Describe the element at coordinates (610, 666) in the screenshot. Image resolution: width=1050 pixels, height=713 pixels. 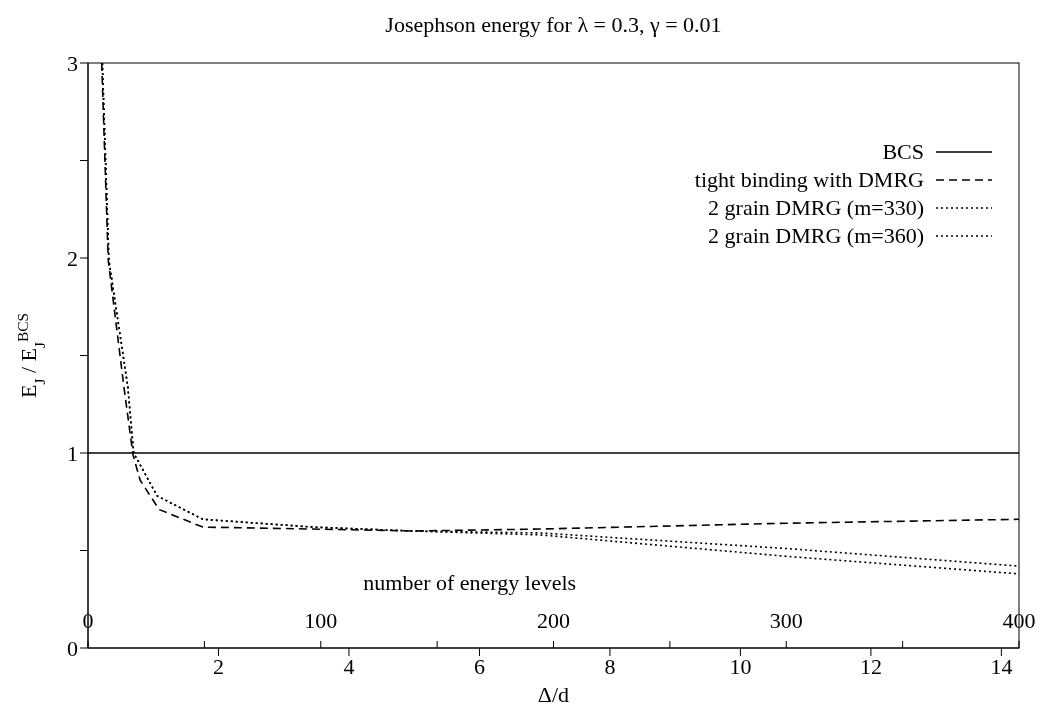
I see `x-tick-label: 8` at that location.